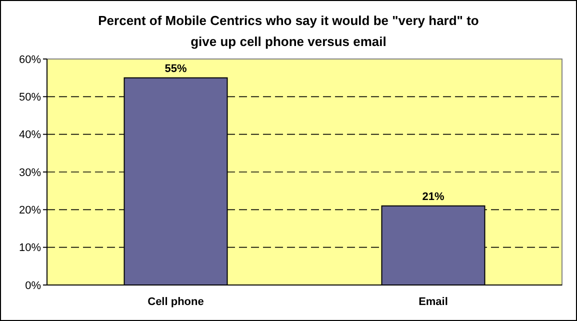  Describe the element at coordinates (30, 135) in the screenshot. I see `y-tick-label: 40%` at that location.